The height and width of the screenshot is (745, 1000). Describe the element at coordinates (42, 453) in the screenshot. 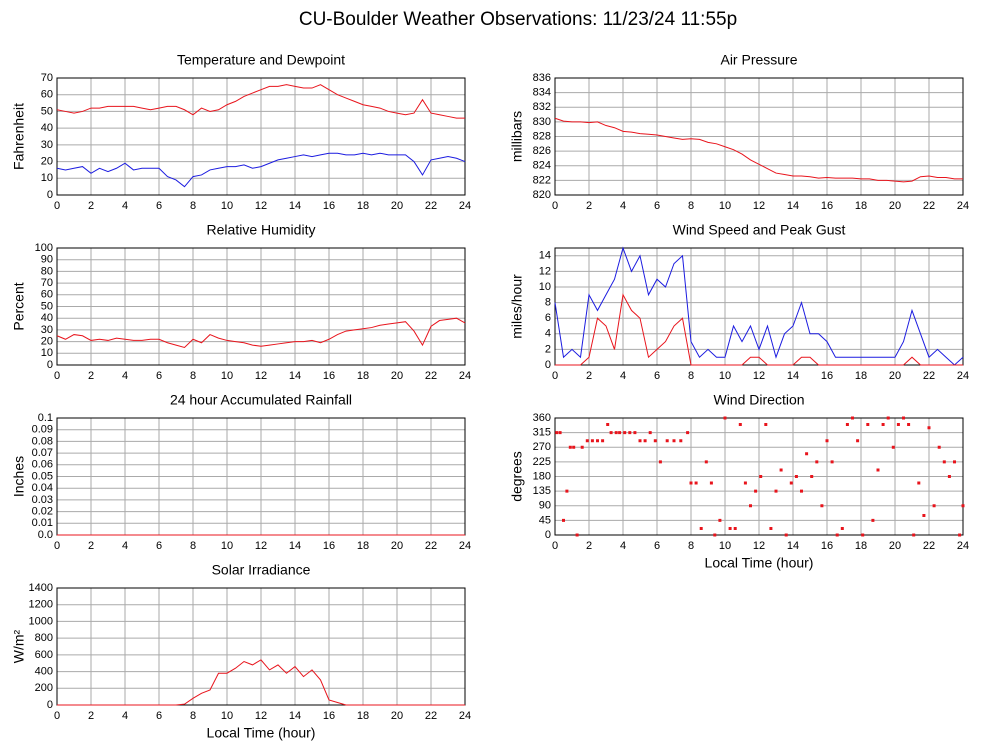

I see `y-tick-label: 0.07` at that location.